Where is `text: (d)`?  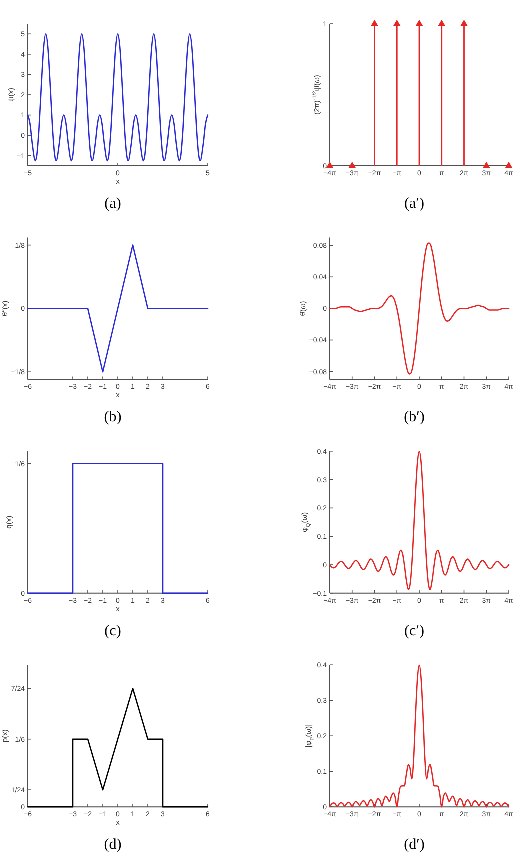 text: (d) is located at coordinates (113, 845).